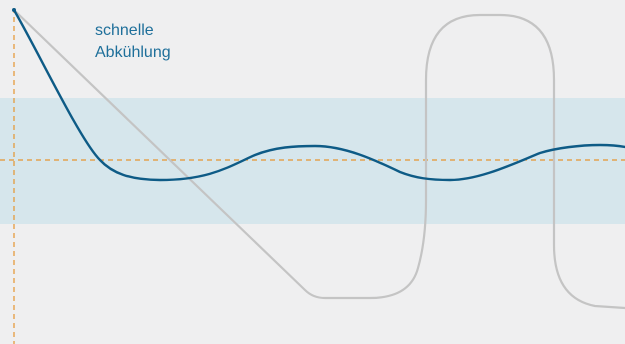 The image size is (625, 344). What do you see at coordinates (133, 52) in the screenshot?
I see `rapid-cooling-label-line2: Abkühlung` at bounding box center [133, 52].